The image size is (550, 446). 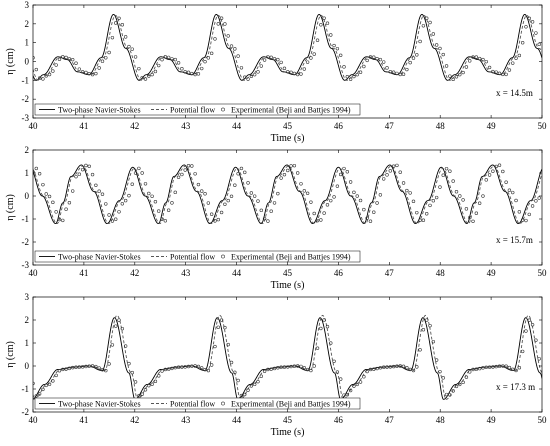 What do you see at coordinates (83, 420) in the screenshot?
I see `x-tick-label: 41` at bounding box center [83, 420].